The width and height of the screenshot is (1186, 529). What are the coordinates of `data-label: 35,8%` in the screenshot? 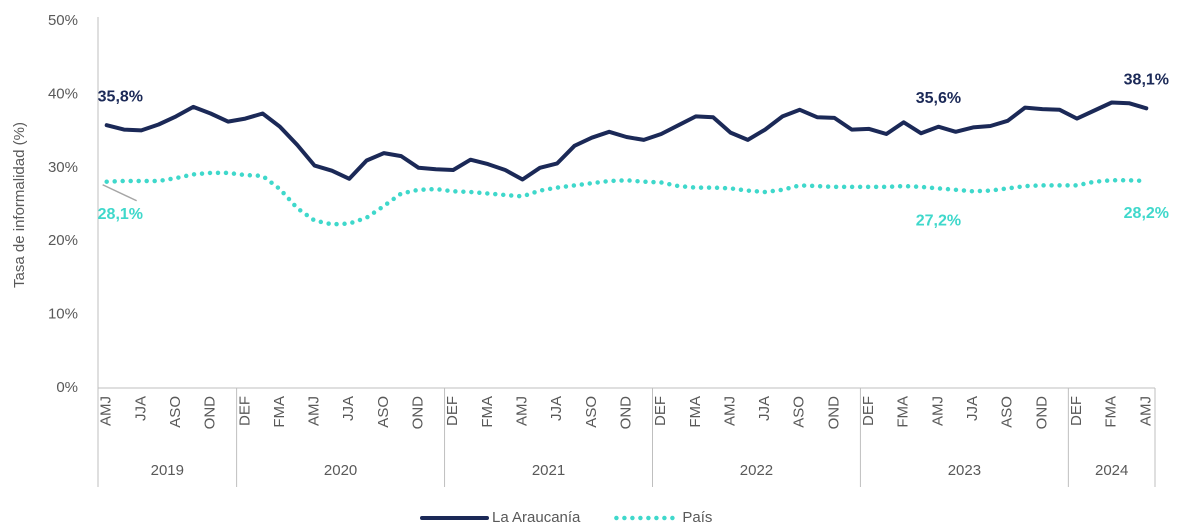 It's located at (120, 96).